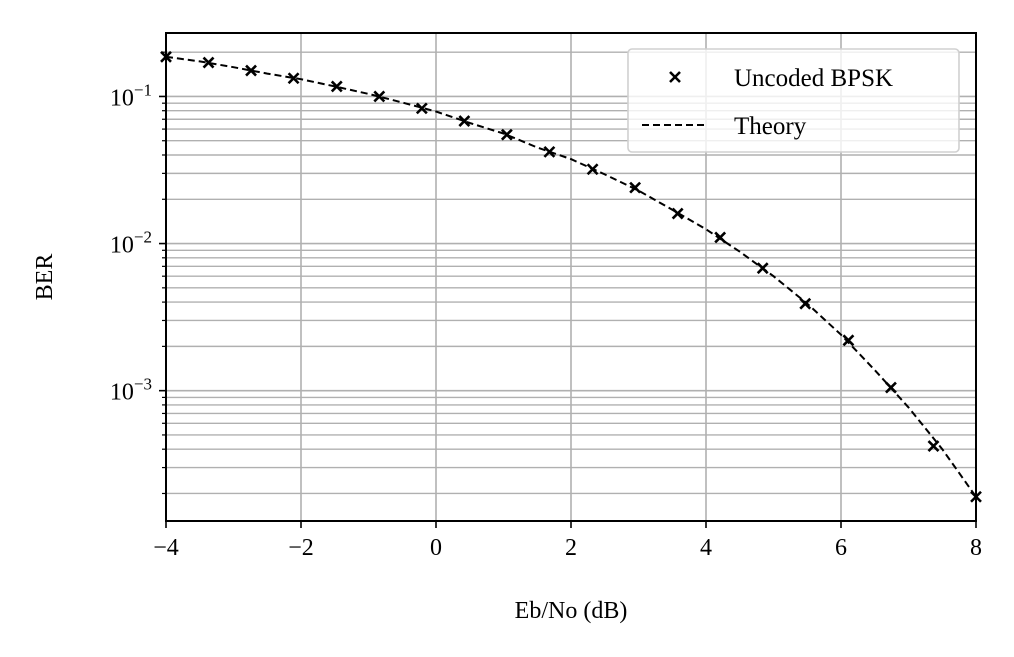  I want to click on y-axis-label: BER, so click(45, 277).